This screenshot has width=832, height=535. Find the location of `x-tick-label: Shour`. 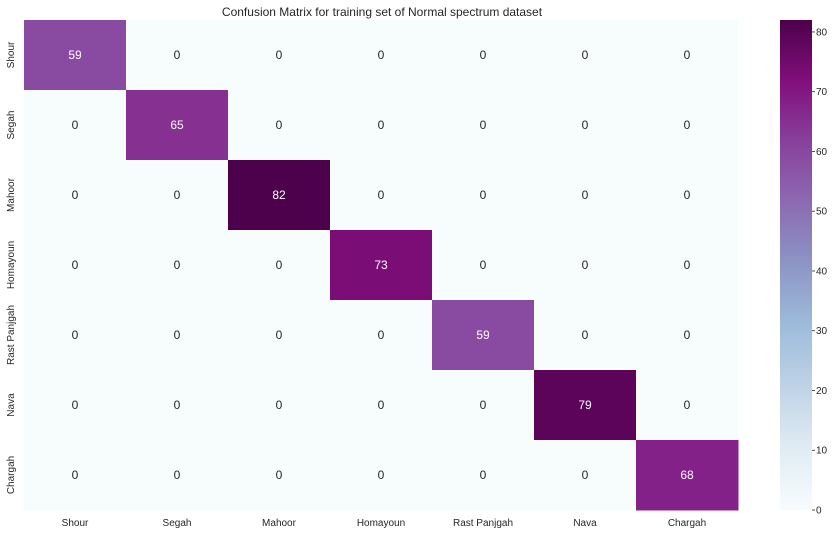

x-tick-label: Shour is located at coordinates (75, 523).